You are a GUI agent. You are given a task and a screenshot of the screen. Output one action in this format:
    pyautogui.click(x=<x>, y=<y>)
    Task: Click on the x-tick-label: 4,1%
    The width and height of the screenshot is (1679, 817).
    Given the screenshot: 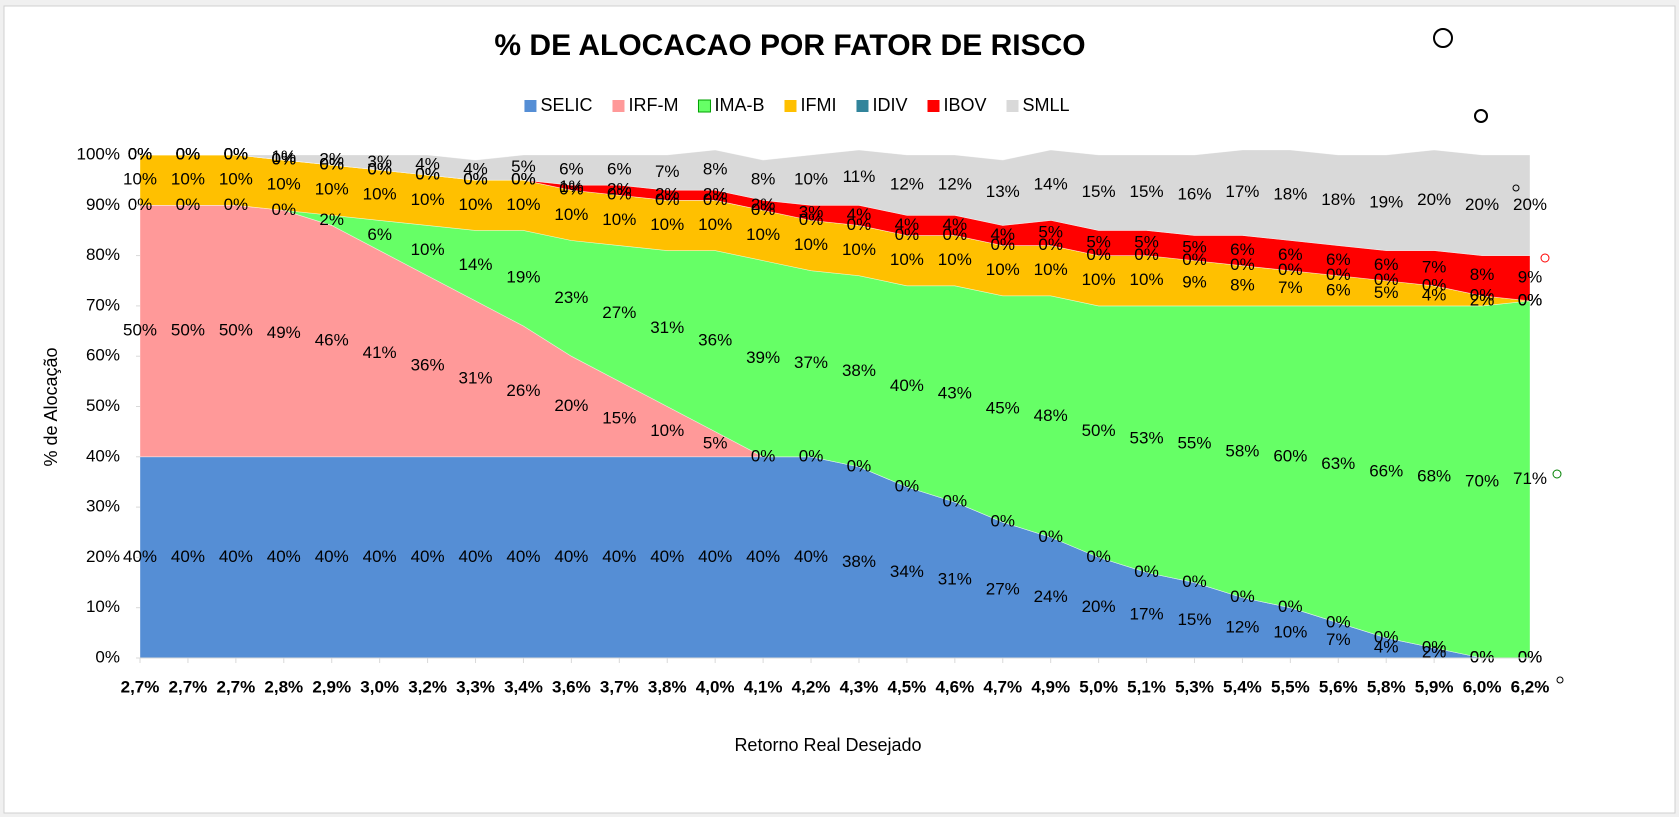 What is the action you would take?
    pyautogui.click(x=763, y=686)
    